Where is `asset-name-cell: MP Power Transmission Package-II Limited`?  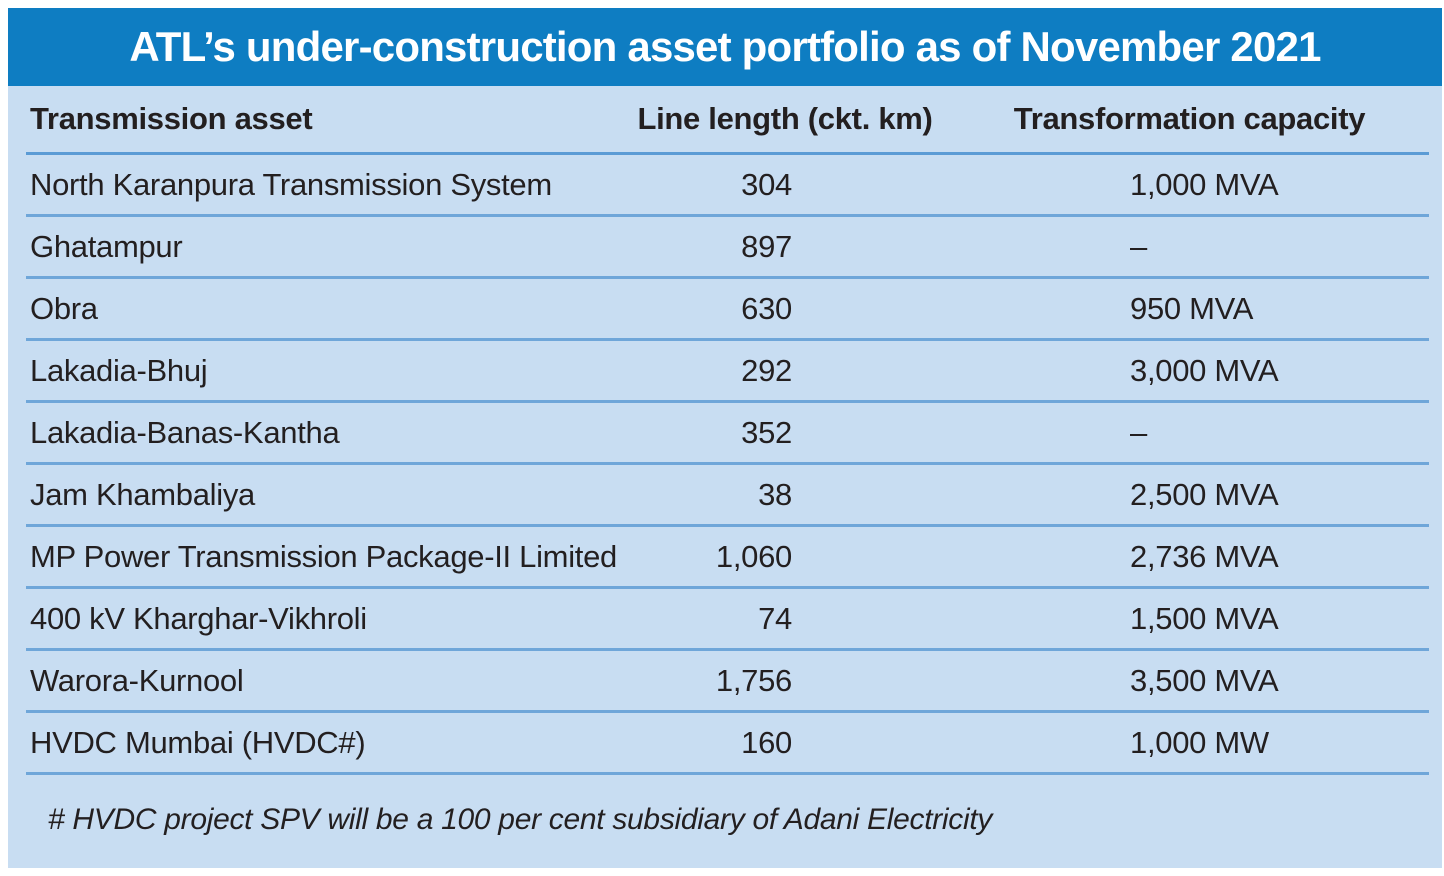
asset-name-cell: MP Power Transmission Package-II Limited is located at coordinates (323, 556).